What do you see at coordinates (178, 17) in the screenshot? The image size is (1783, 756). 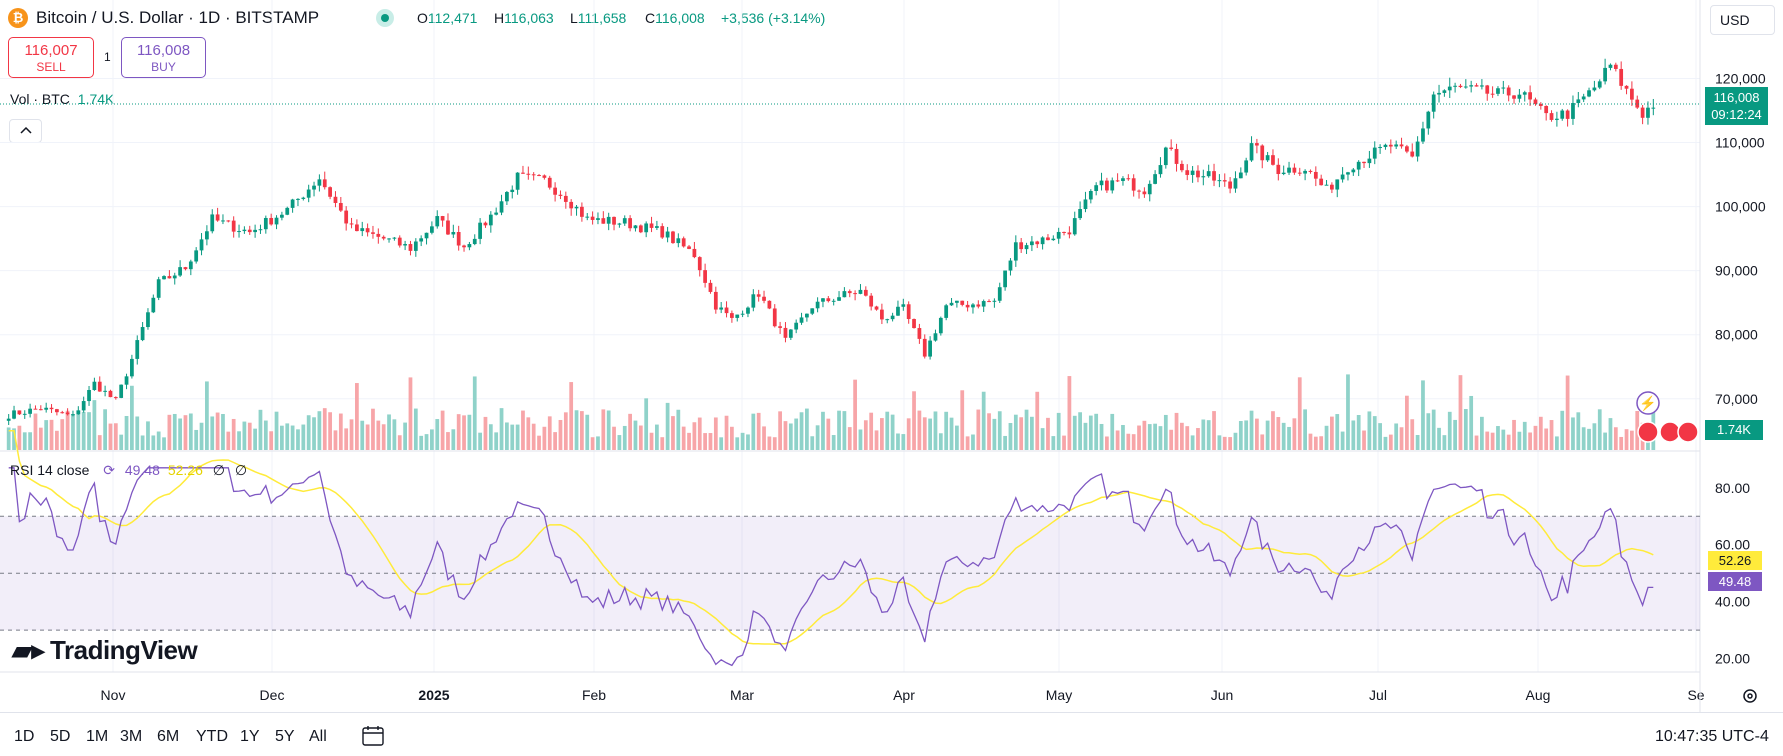 I see `symbol-title: Bitcoin / U.S. Dollar · 1D · BITSTAMP` at bounding box center [178, 17].